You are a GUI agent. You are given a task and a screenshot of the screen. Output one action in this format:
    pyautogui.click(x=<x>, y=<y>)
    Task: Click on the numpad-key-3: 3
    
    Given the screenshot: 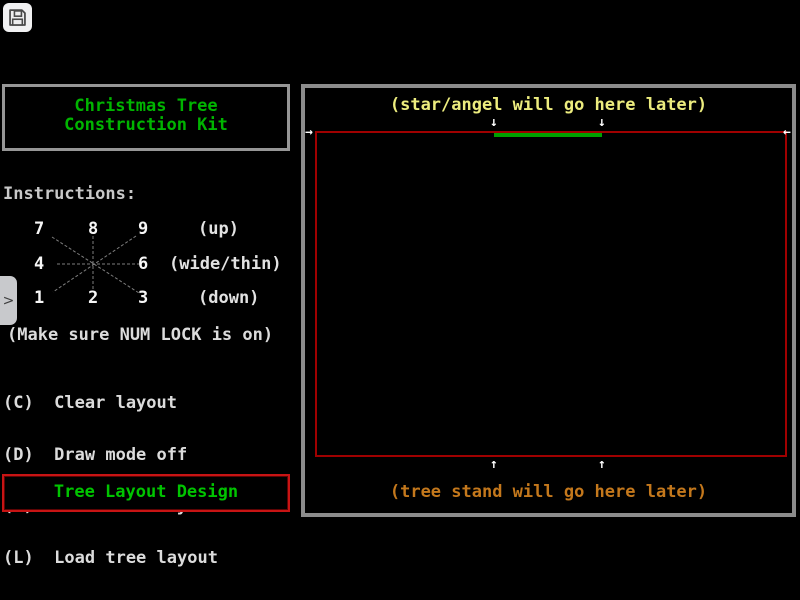 What is the action you would take?
    pyautogui.click(x=143, y=298)
    